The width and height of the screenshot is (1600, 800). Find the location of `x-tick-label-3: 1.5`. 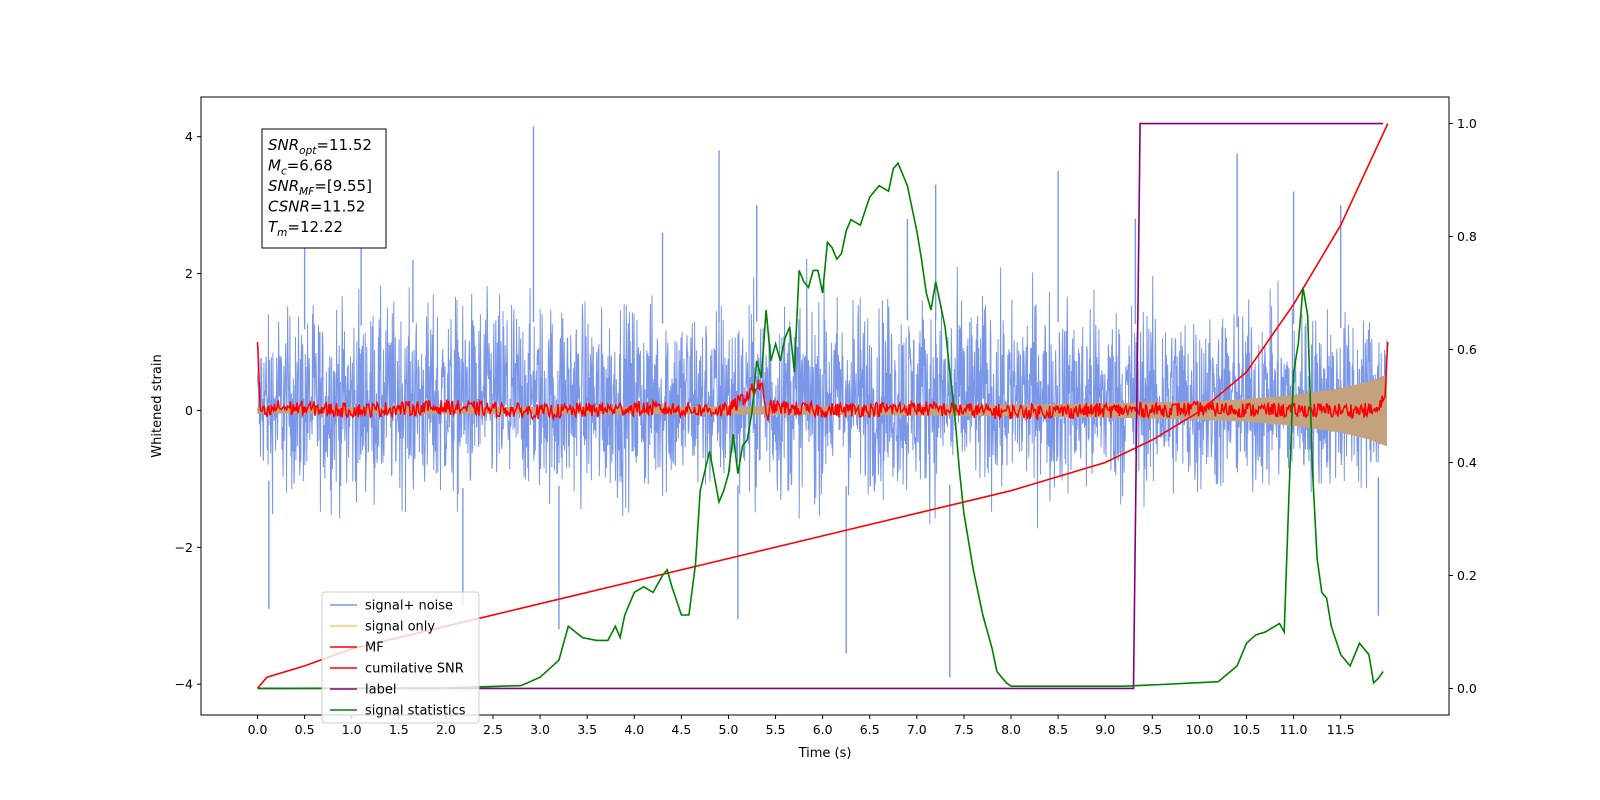

x-tick-label-3: 1.5 is located at coordinates (399, 729).